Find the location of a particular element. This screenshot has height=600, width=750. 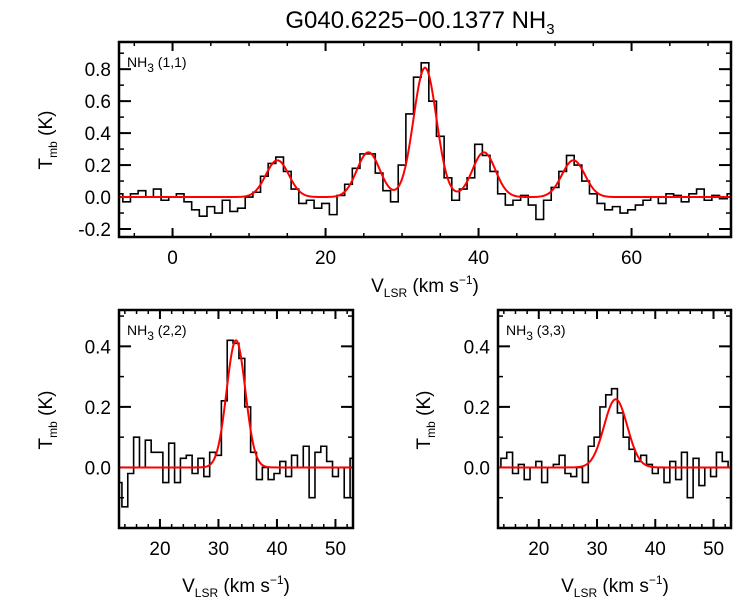

x-tick-label: 0 is located at coordinates (172, 258).